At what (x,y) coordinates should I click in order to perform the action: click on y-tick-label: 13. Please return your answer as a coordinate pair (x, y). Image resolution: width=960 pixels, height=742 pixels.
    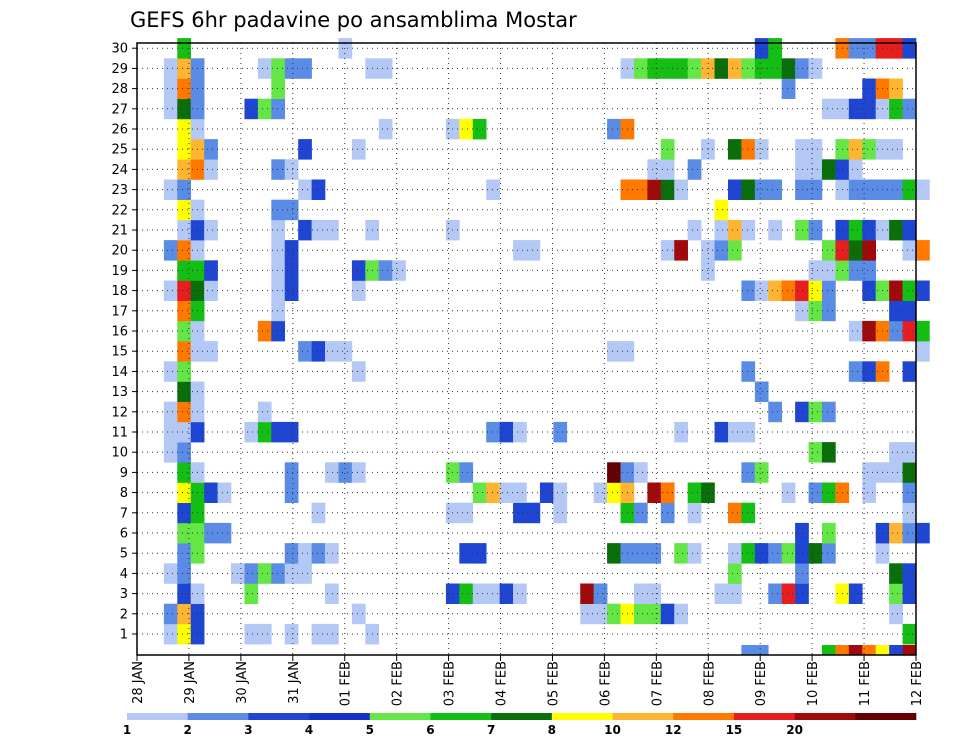
    Looking at the image, I should click on (119, 392).